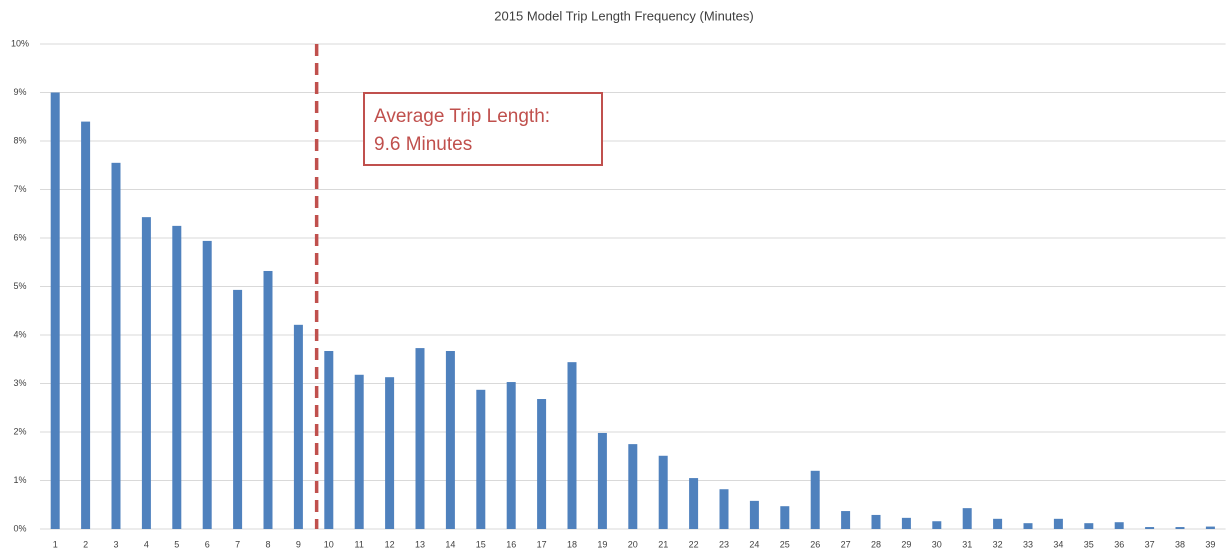 Image resolution: width=1226 pixels, height=552 pixels. Describe the element at coordinates (572, 544) in the screenshot. I see `x-tick-label: 18` at that location.